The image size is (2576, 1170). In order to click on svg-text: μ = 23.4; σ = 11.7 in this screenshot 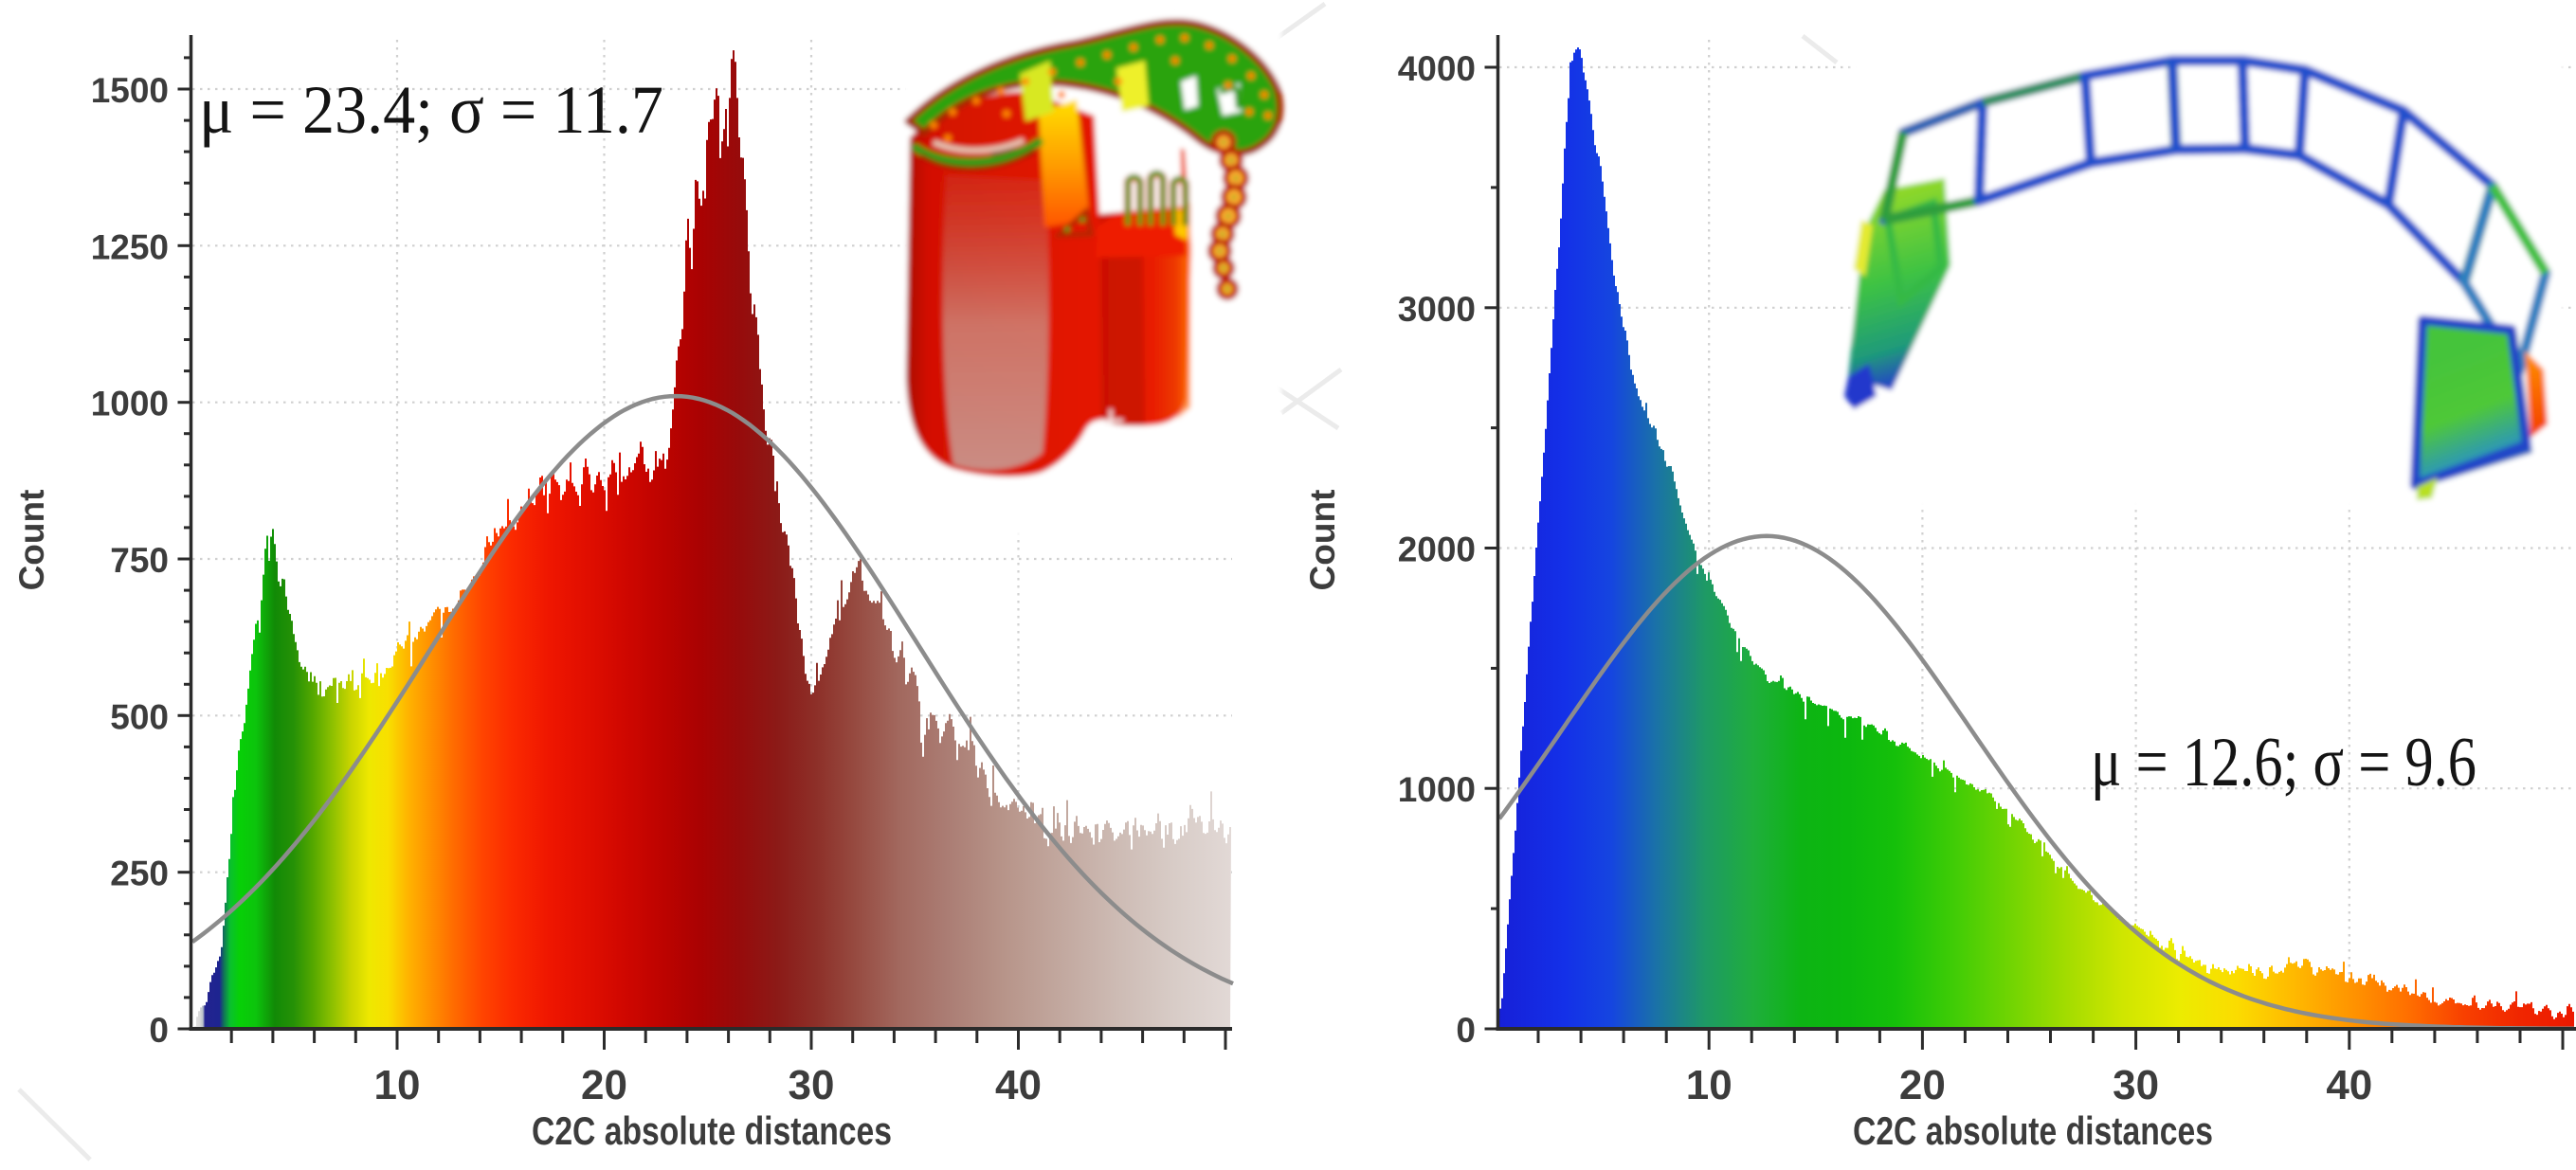, I will do `click(431, 110)`.